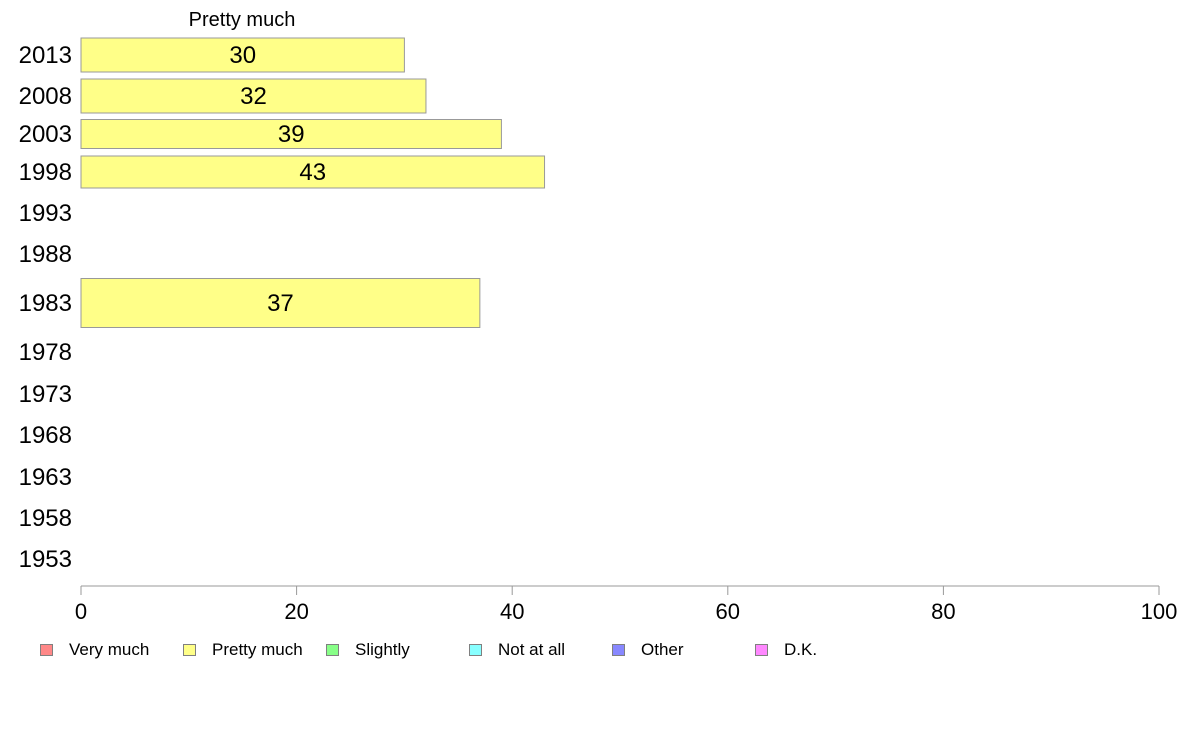  Describe the element at coordinates (45, 559) in the screenshot. I see `year-label: 1953` at that location.